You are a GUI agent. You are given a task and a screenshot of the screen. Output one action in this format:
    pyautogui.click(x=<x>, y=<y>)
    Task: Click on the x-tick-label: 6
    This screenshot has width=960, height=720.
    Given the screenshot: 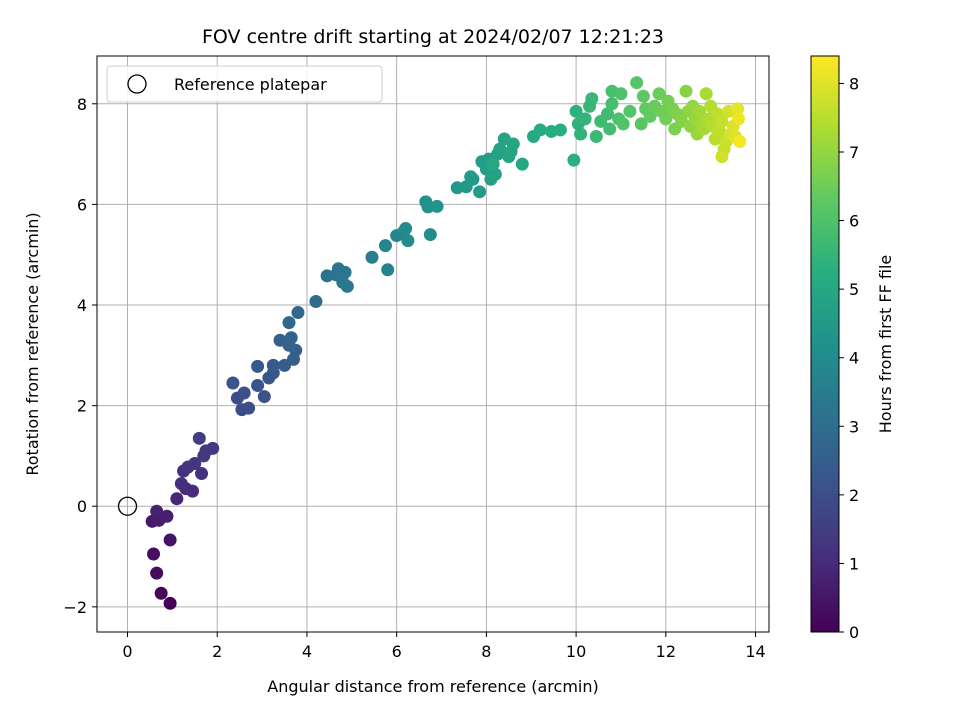 What is the action you would take?
    pyautogui.click(x=397, y=651)
    